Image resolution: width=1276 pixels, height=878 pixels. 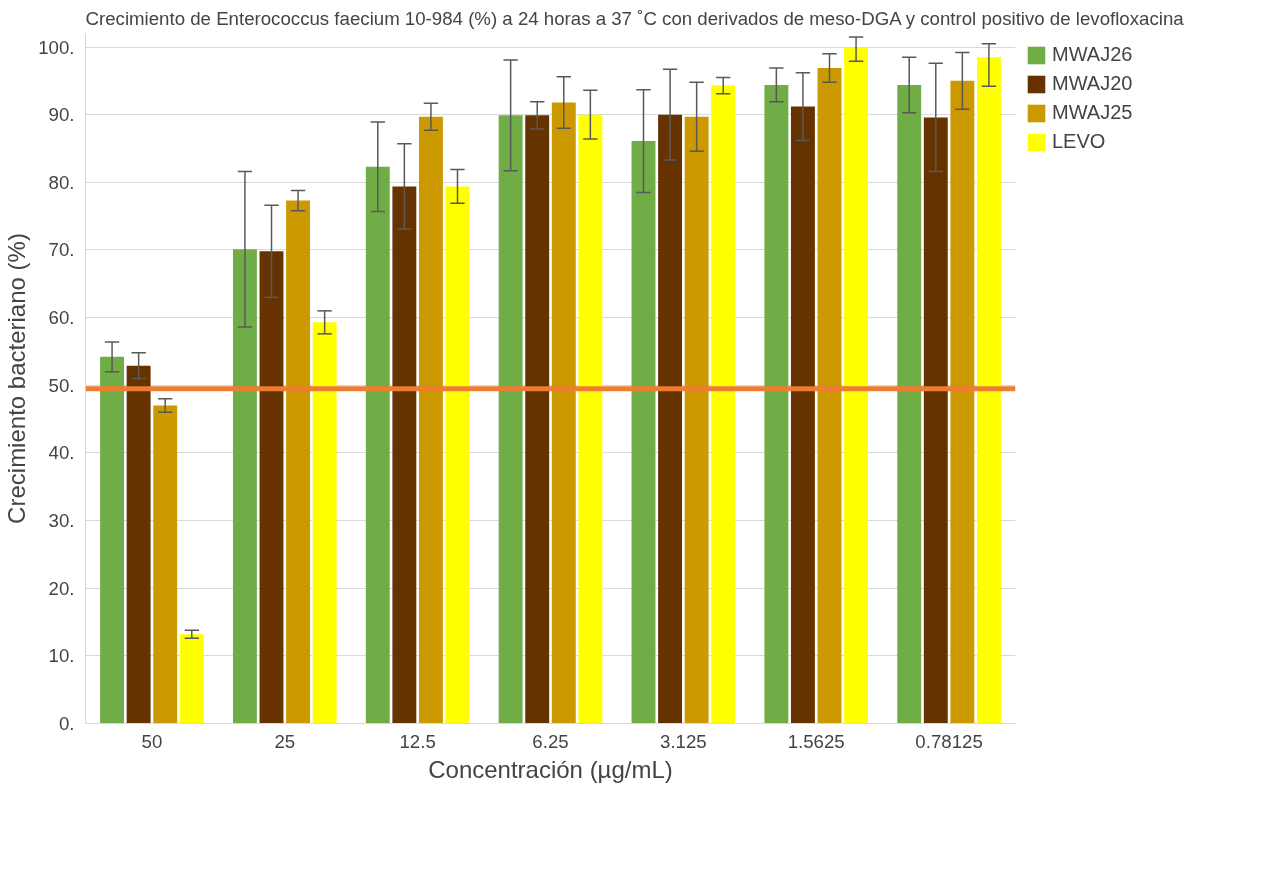 I want to click on y-tick-label: 80., so click(x=61, y=182).